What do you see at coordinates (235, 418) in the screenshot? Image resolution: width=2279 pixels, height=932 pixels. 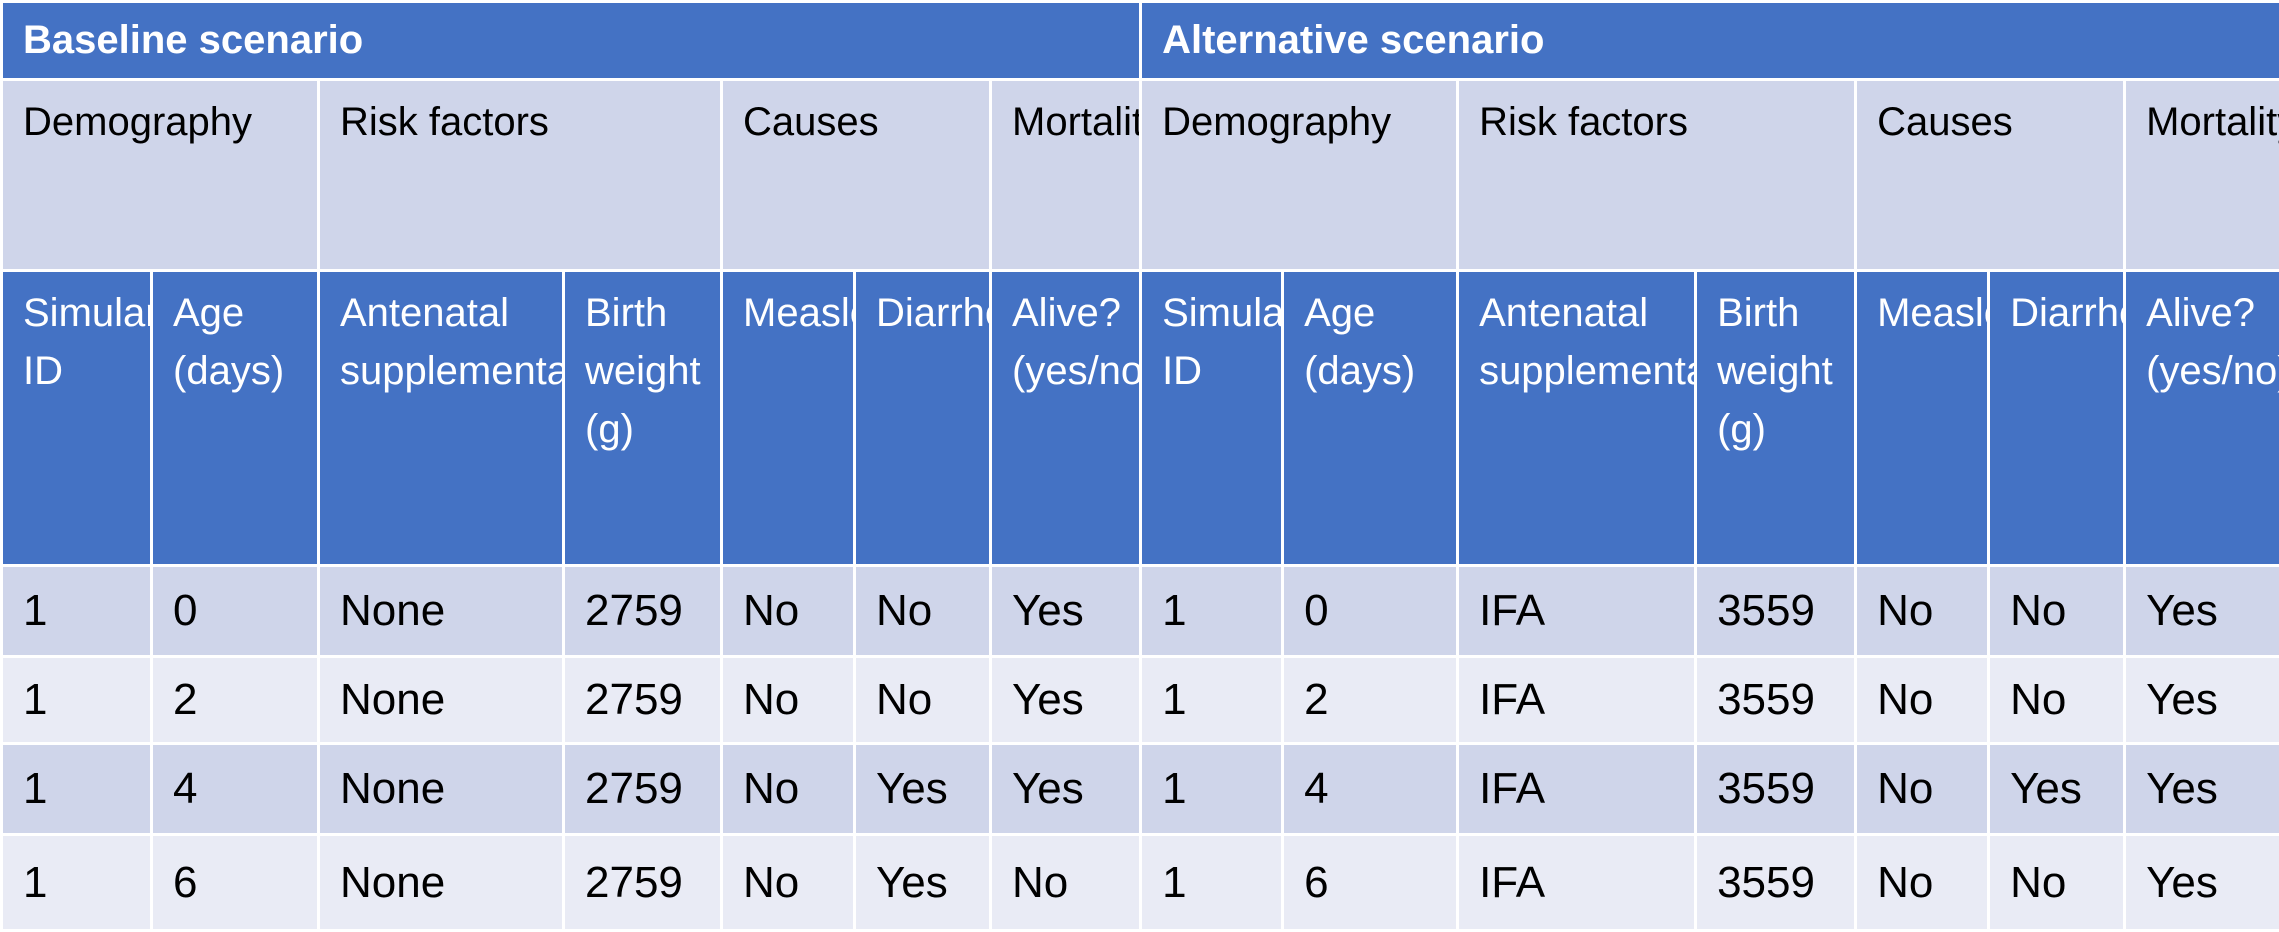 I see `baseline-column-header: Age (days)` at bounding box center [235, 418].